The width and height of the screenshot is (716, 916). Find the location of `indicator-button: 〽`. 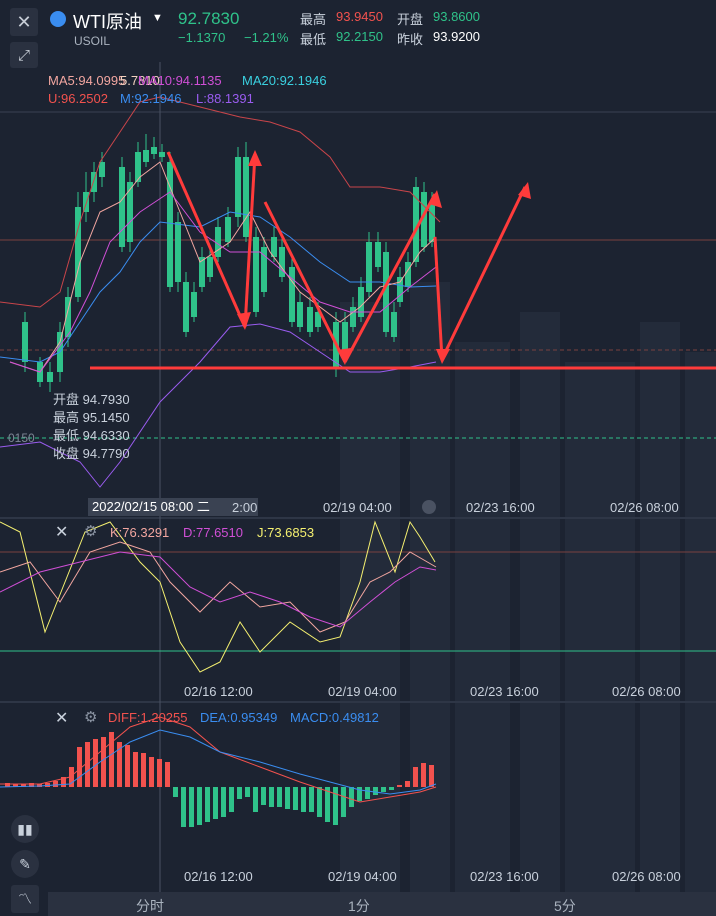

indicator-button: 〽 is located at coordinates (25, 899).